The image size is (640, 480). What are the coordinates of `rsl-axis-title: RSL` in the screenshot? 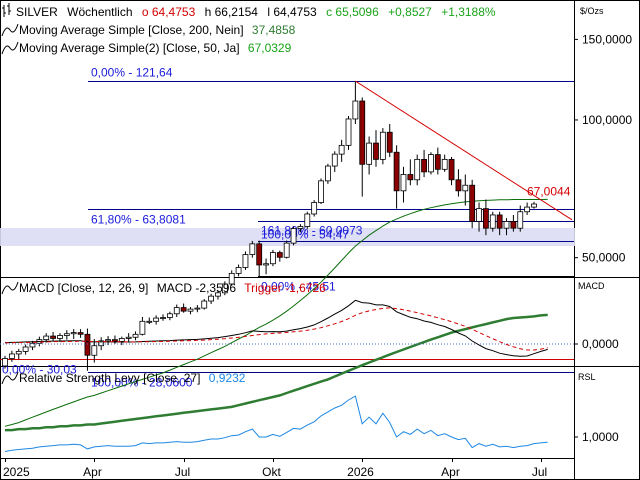 It's located at (587, 377).